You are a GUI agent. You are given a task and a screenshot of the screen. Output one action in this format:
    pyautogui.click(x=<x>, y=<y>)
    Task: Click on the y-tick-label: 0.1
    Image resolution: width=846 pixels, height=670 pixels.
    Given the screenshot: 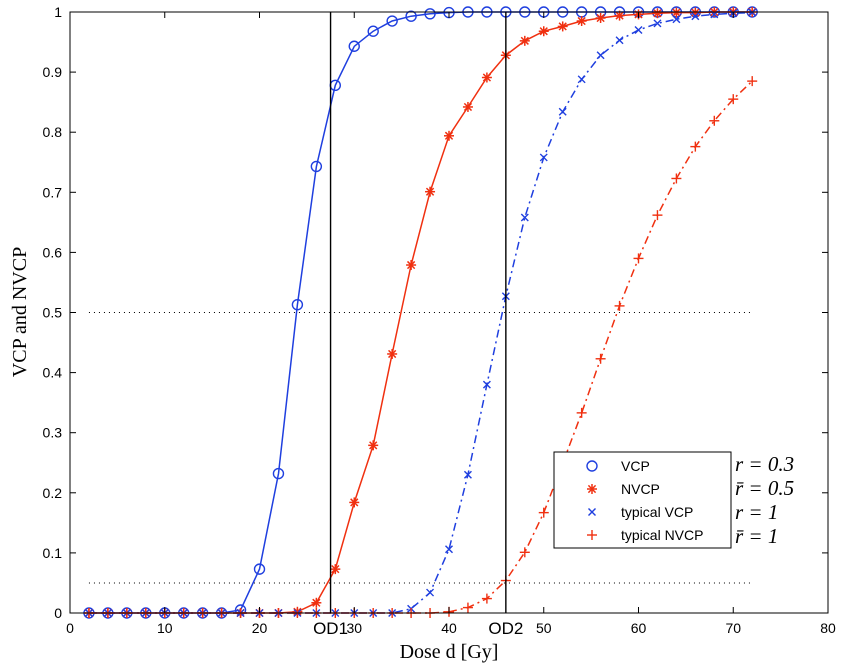 What is the action you would take?
    pyautogui.click(x=53, y=553)
    